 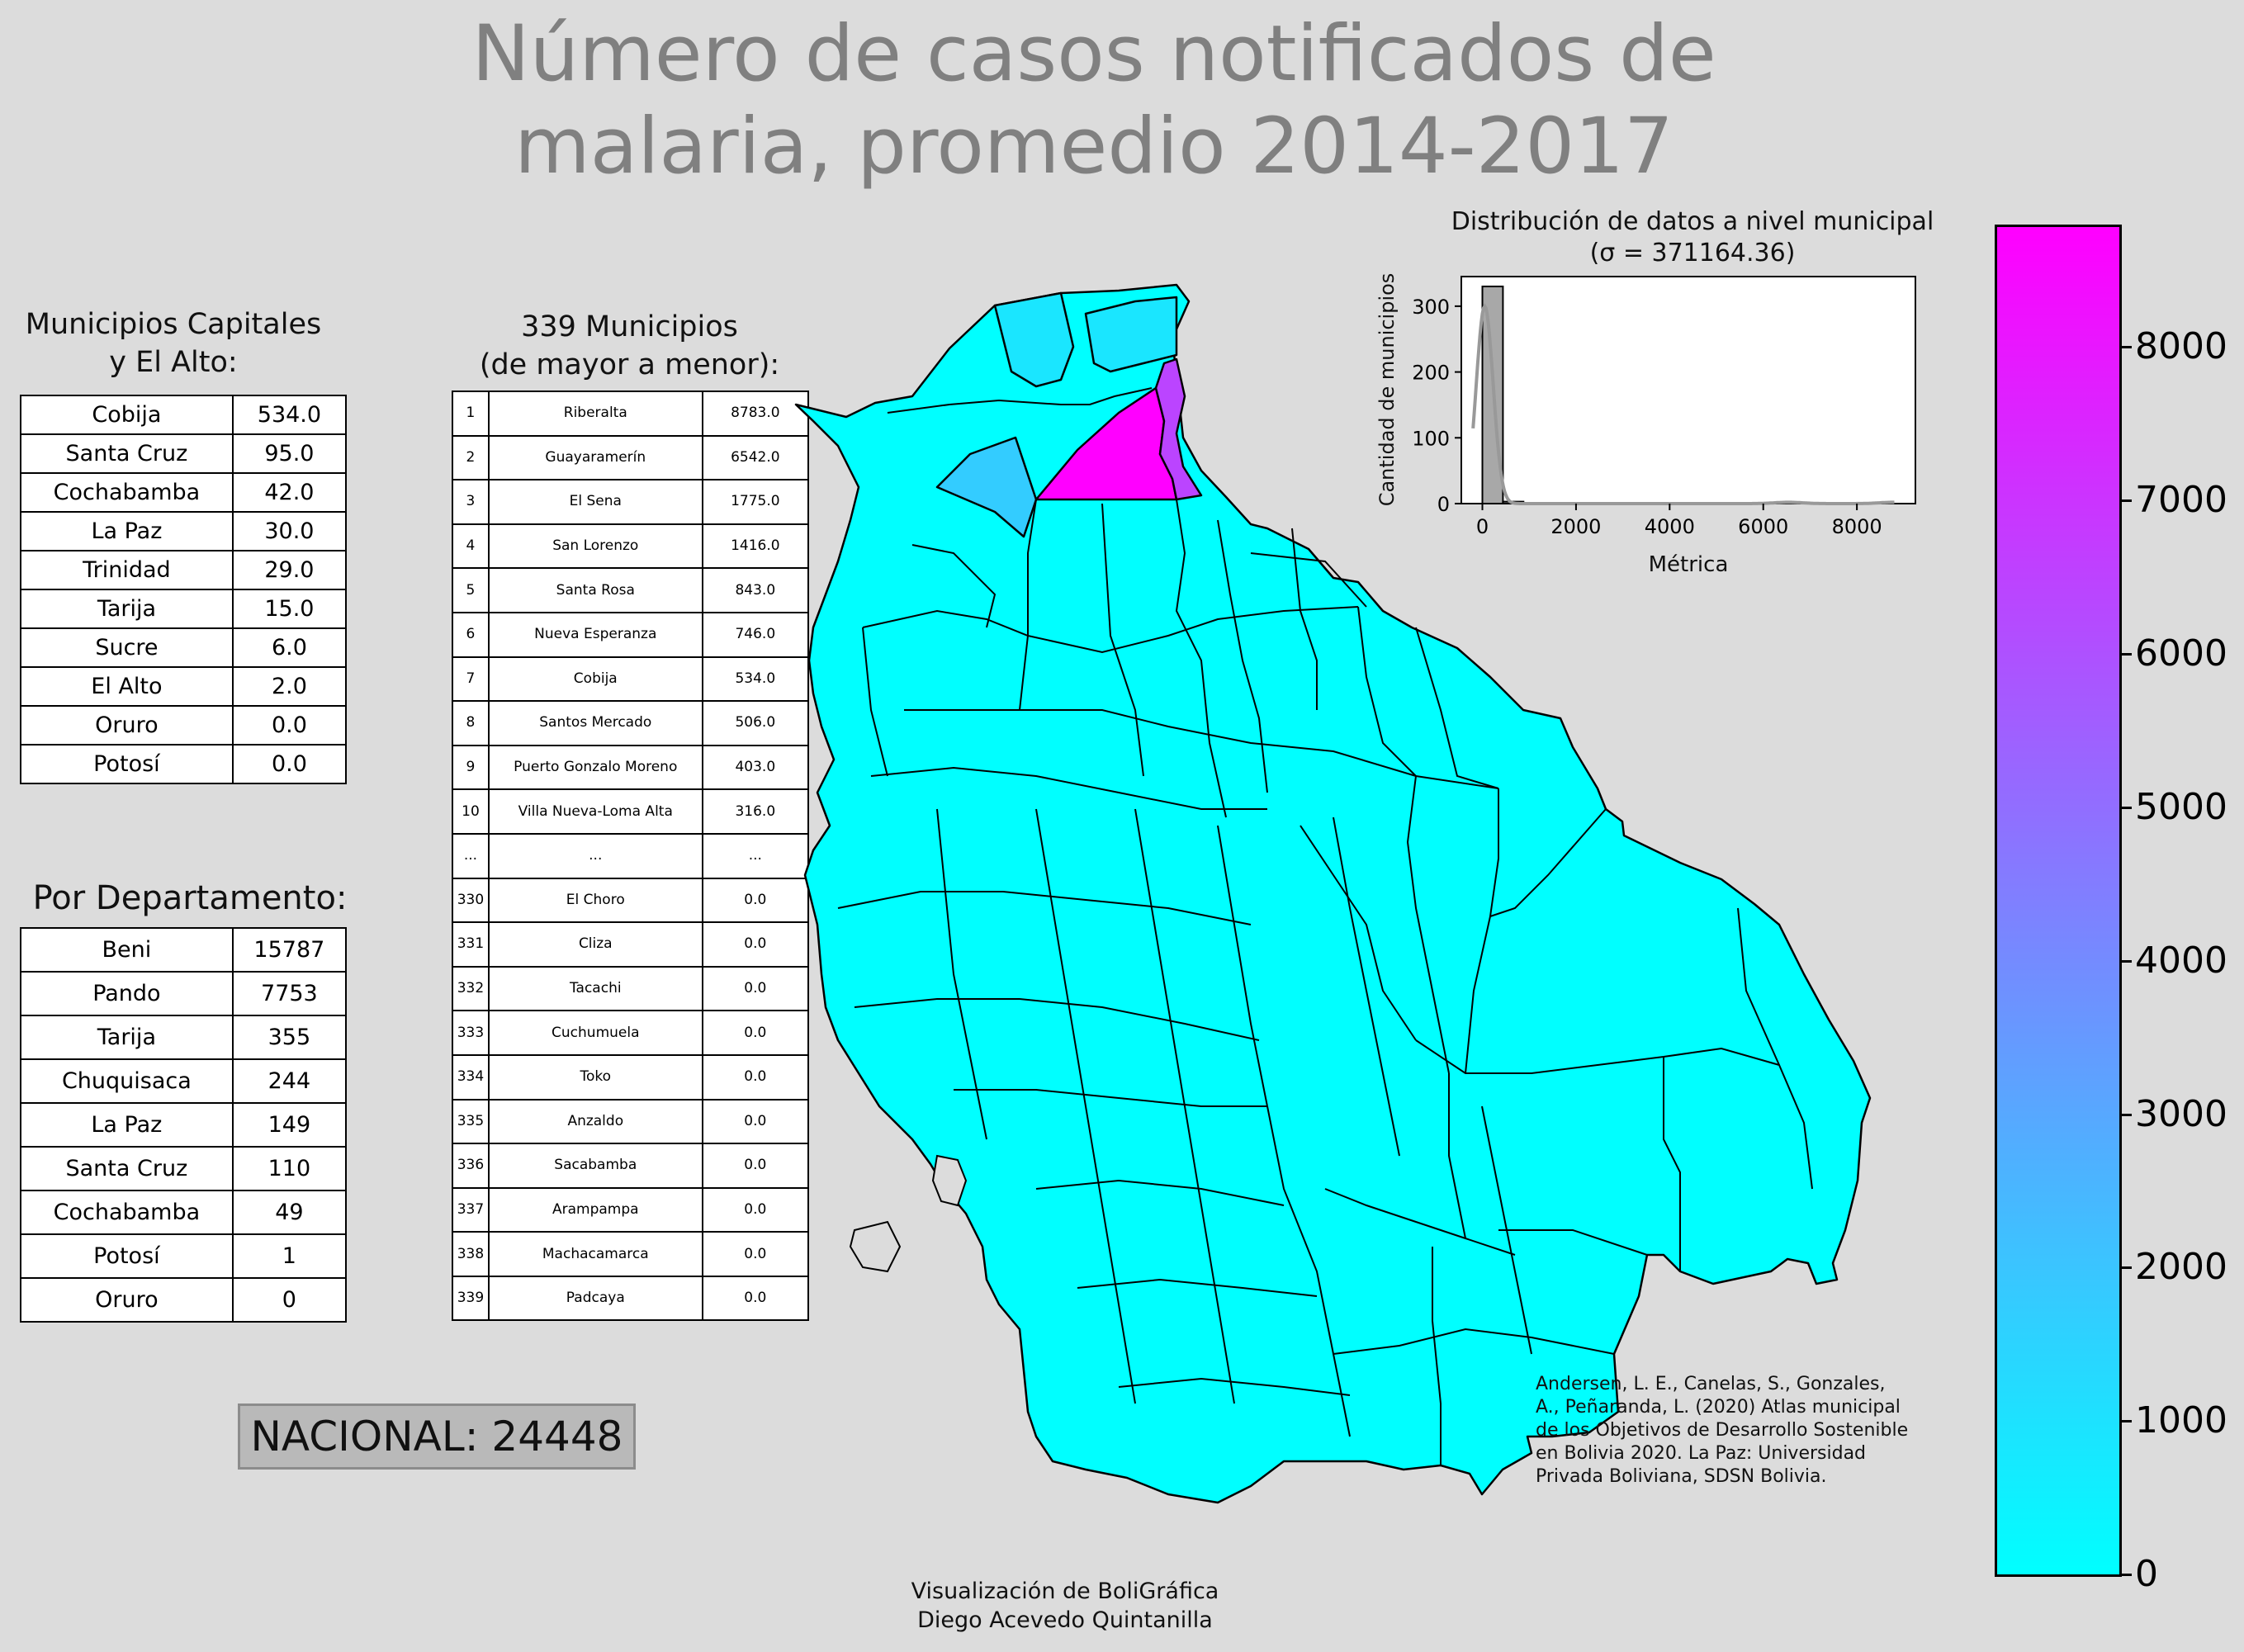 What do you see at coordinates (629, 364) in the screenshot?
I see `municipalities-heading-line-2: (de mayor a menor):` at bounding box center [629, 364].